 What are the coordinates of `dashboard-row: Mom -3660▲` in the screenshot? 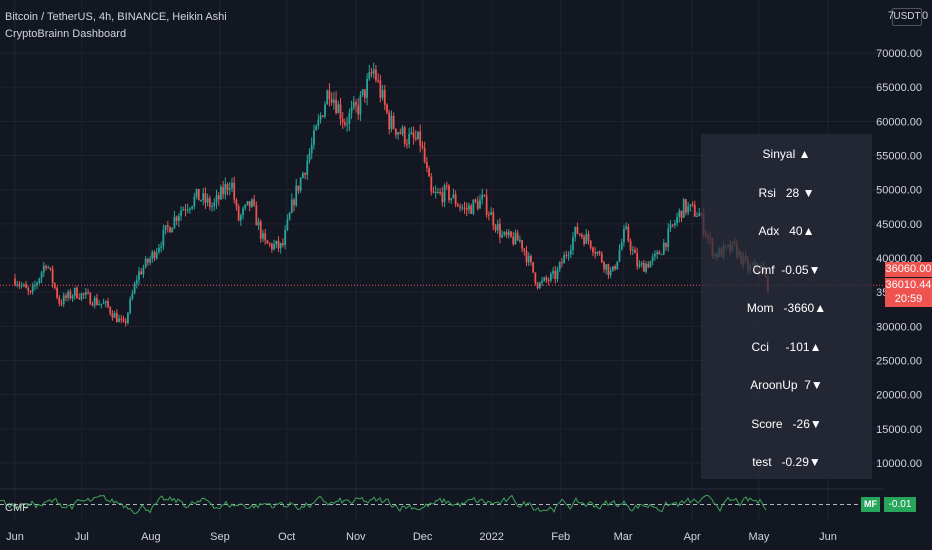 It's located at (786, 308).